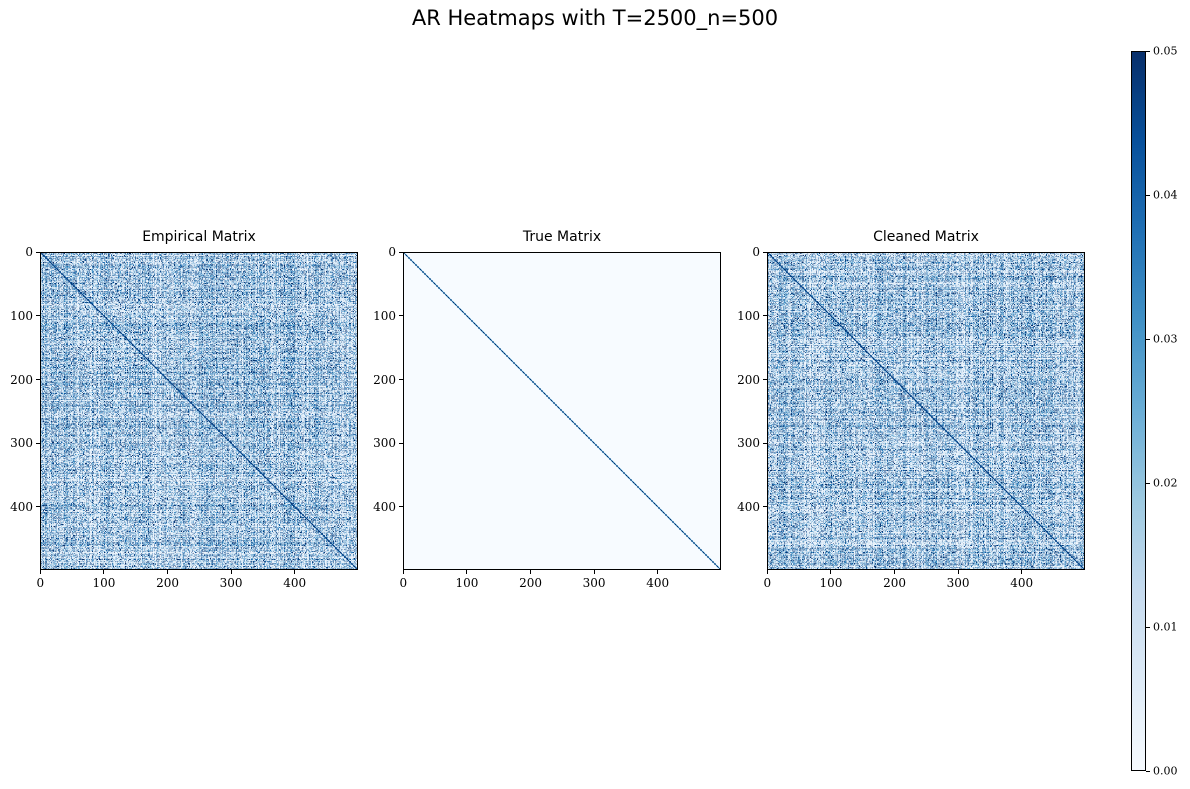 The width and height of the screenshot is (1190, 789). What do you see at coordinates (748, 379) in the screenshot?
I see `cleaned-y-tick-label: 200` at bounding box center [748, 379].